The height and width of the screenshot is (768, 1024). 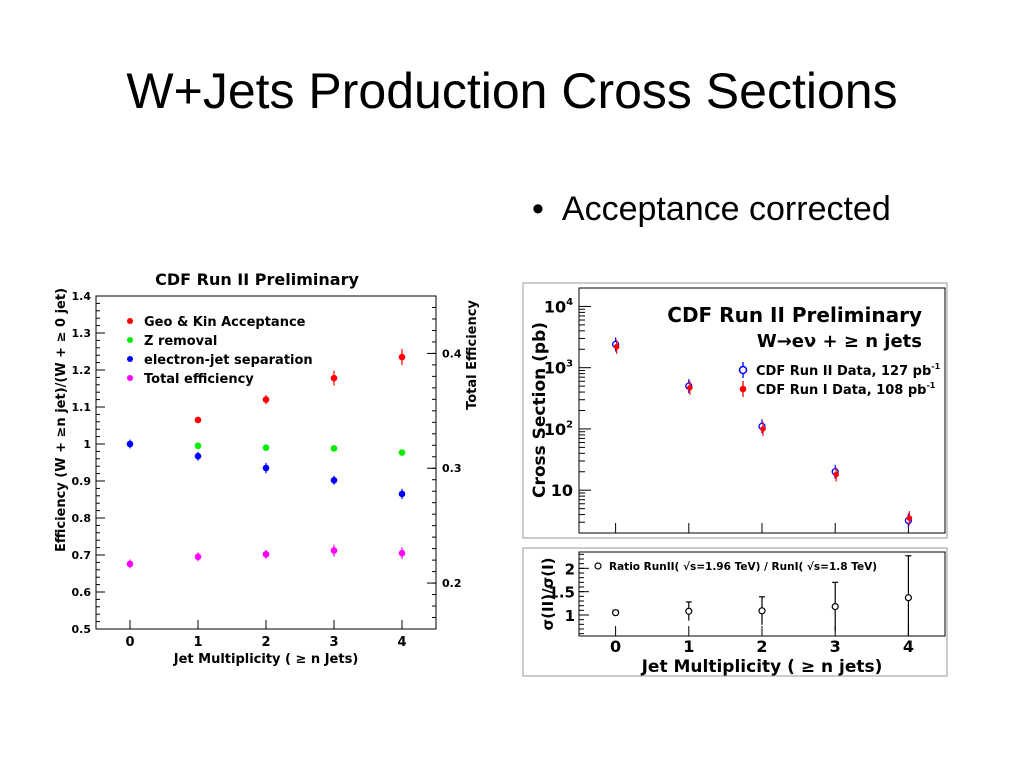 I want to click on chart1-legend-label: Geo & Kin Acceptance, so click(x=225, y=322).